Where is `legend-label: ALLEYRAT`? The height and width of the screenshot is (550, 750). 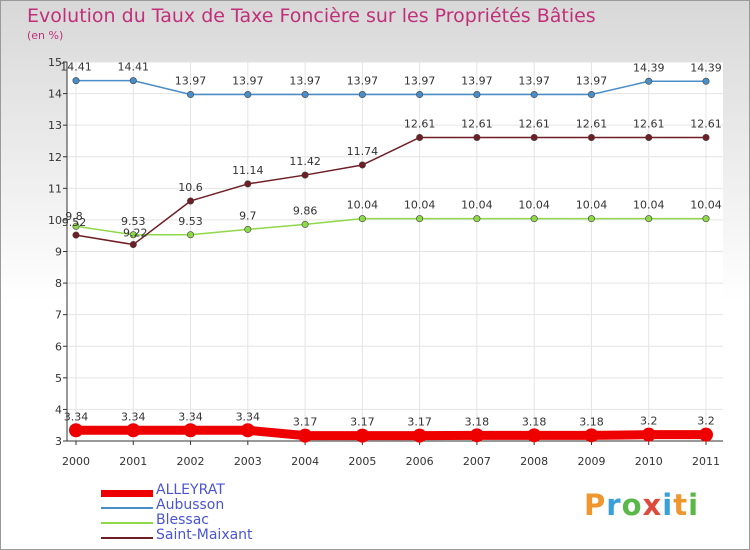 legend-label: ALLEYRAT is located at coordinates (190, 490).